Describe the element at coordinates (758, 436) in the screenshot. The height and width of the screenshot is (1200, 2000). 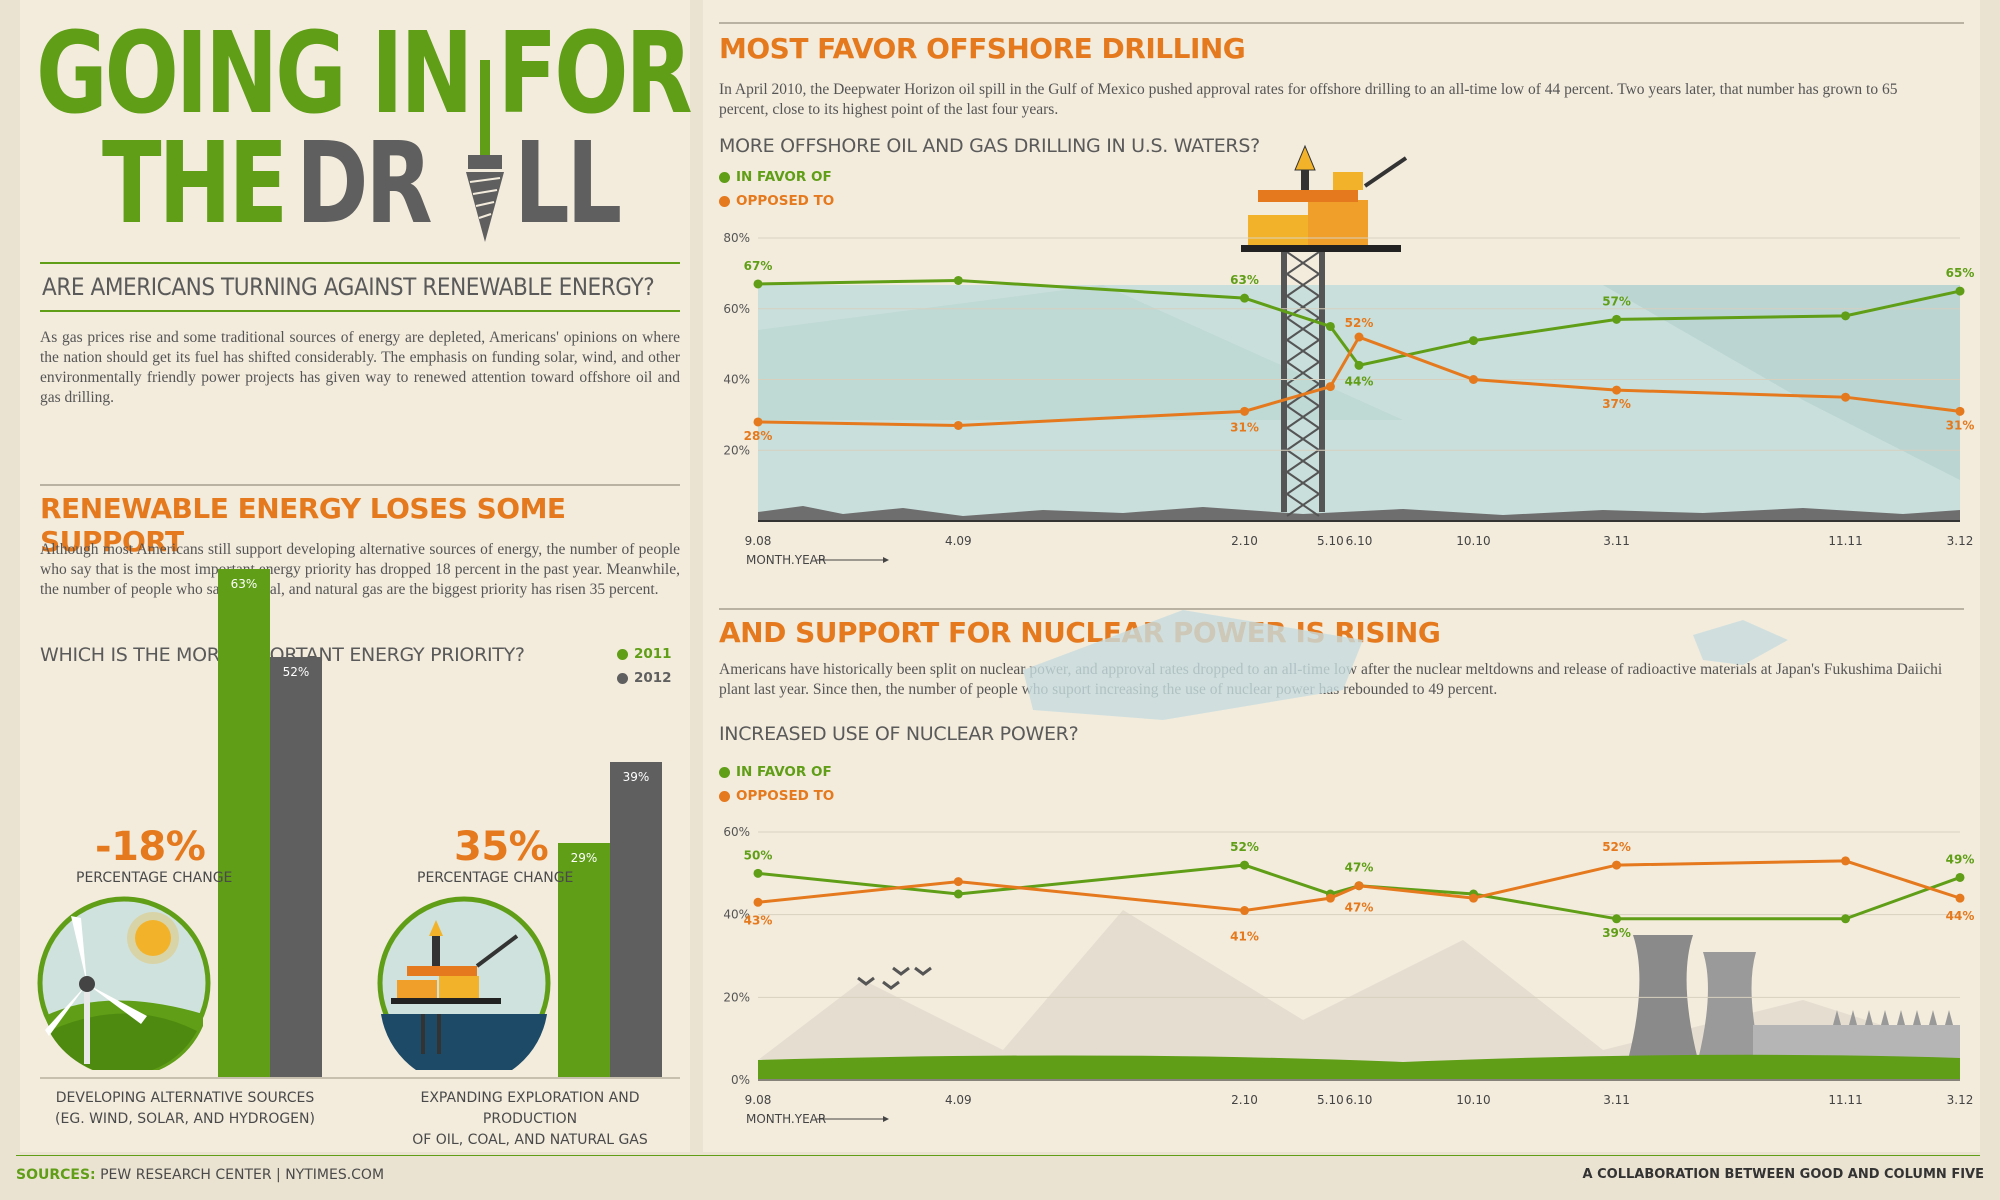
I see `data-label: 28%` at that location.